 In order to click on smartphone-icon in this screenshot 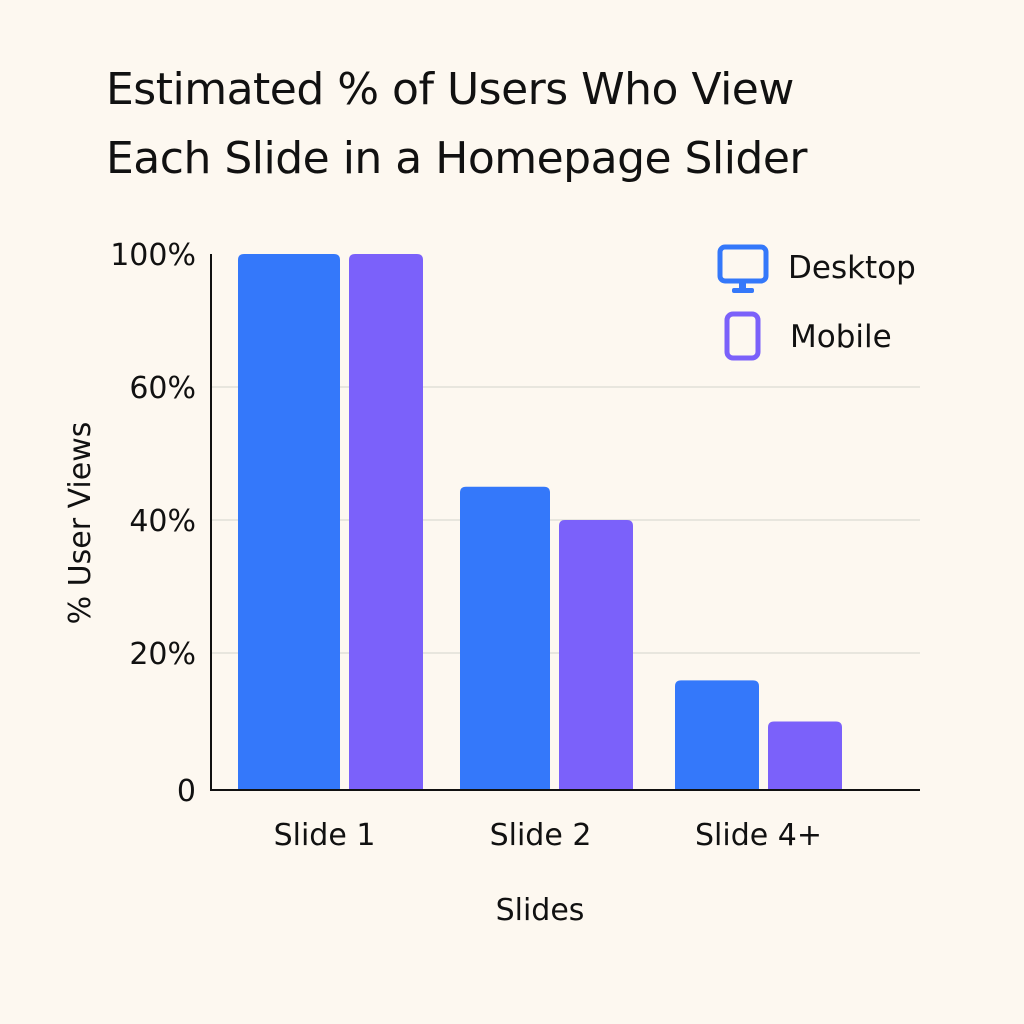, I will do `click(742, 336)`.